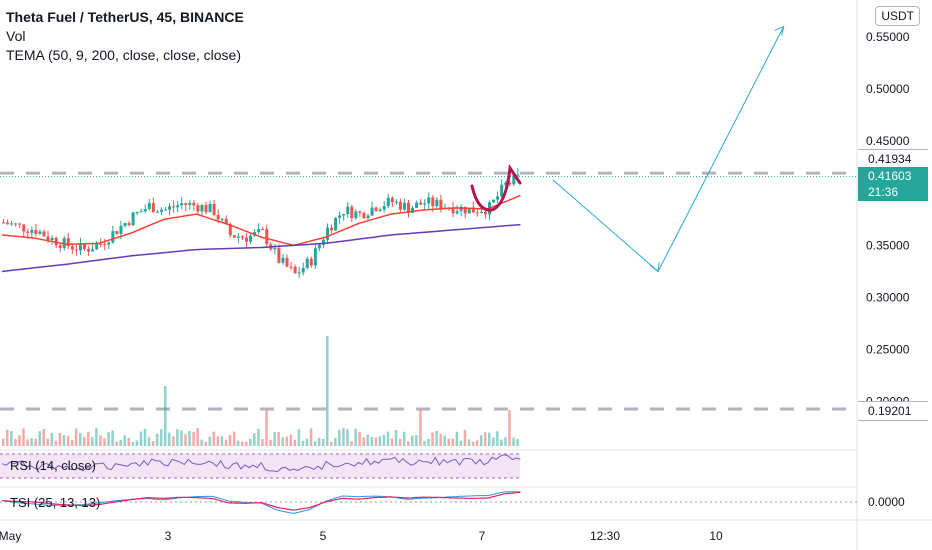 Image resolution: width=932 pixels, height=550 pixels. What do you see at coordinates (654, 267) in the screenshot?
I see `arrow-turn-head` at bounding box center [654, 267].